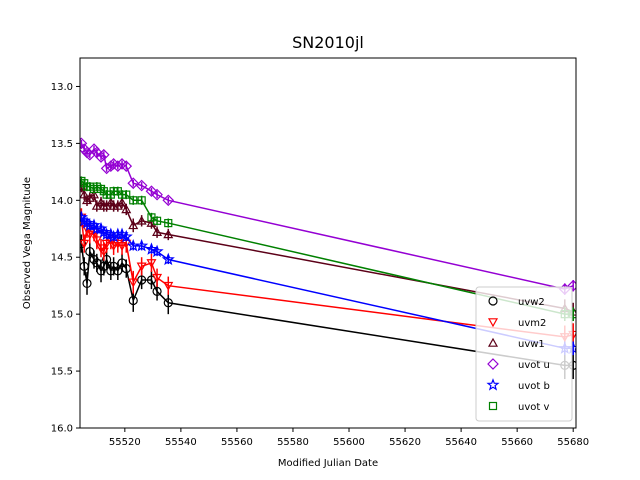  I want to click on legend-marker-uvot-u, so click(493, 364).